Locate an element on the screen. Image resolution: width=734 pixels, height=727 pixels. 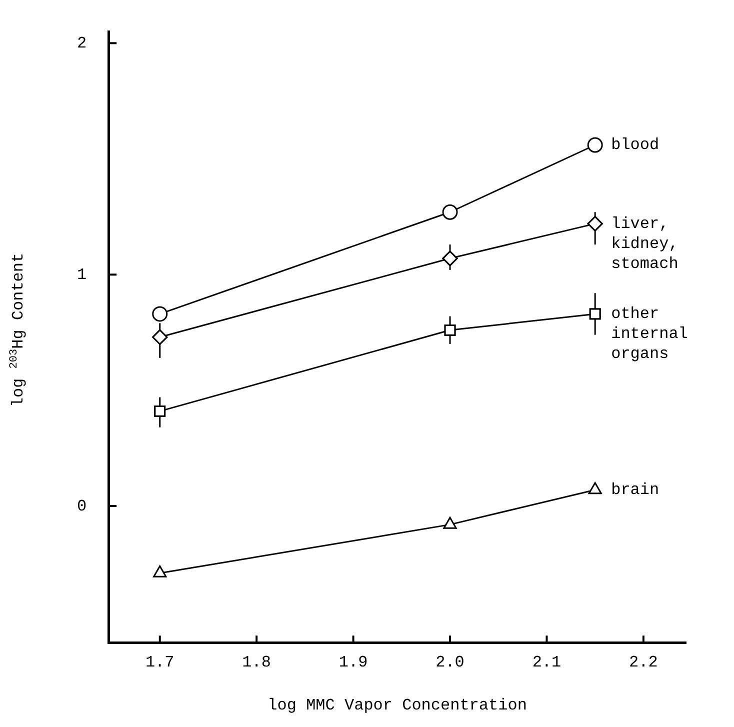
x-tick-label: 1.7 is located at coordinates (159, 662).